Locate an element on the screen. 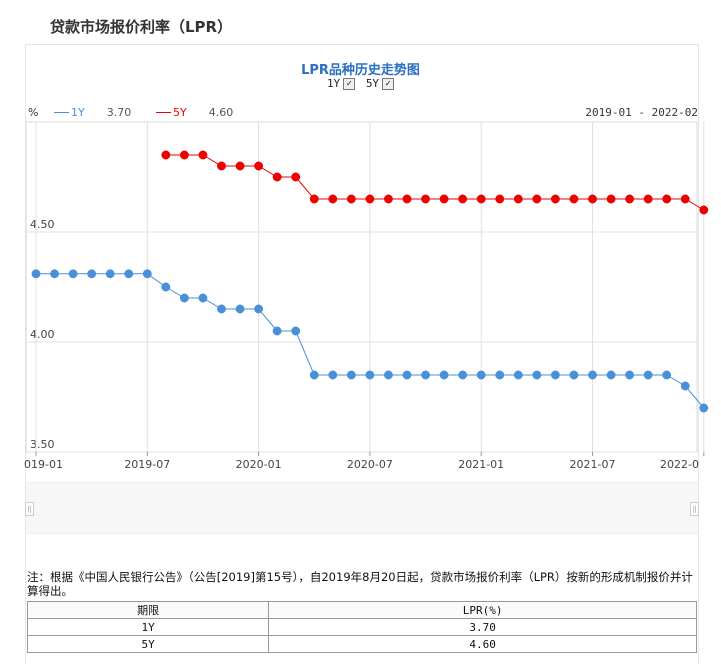 The height and width of the screenshot is (667, 721). scroller-right-handle: || is located at coordinates (694, 509).